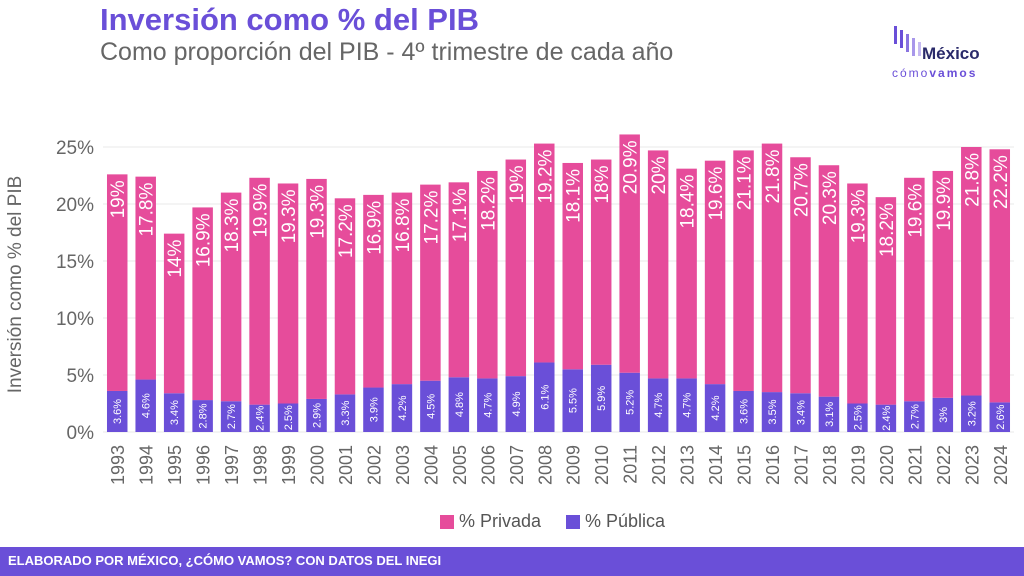 The height and width of the screenshot is (576, 1024). What do you see at coordinates (944, 204) in the screenshot?
I see `data-label-privada: 19.9%` at bounding box center [944, 204].